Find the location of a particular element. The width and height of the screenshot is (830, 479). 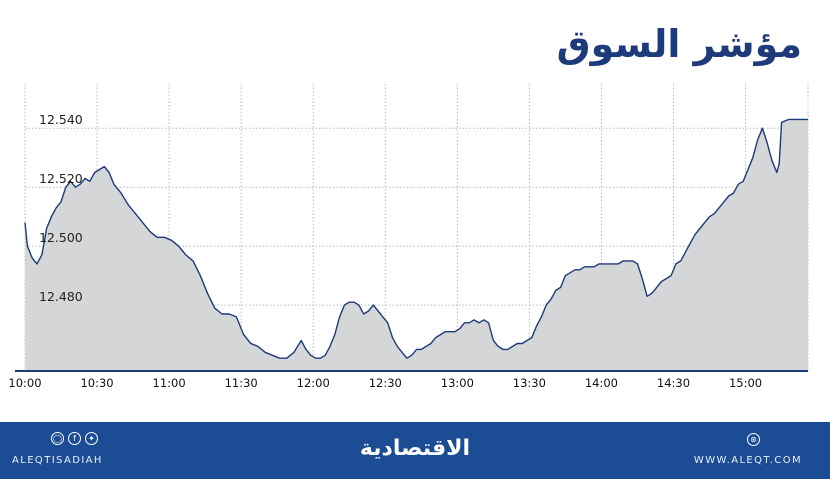

x-tick-label: 11:00 is located at coordinates (169, 383).